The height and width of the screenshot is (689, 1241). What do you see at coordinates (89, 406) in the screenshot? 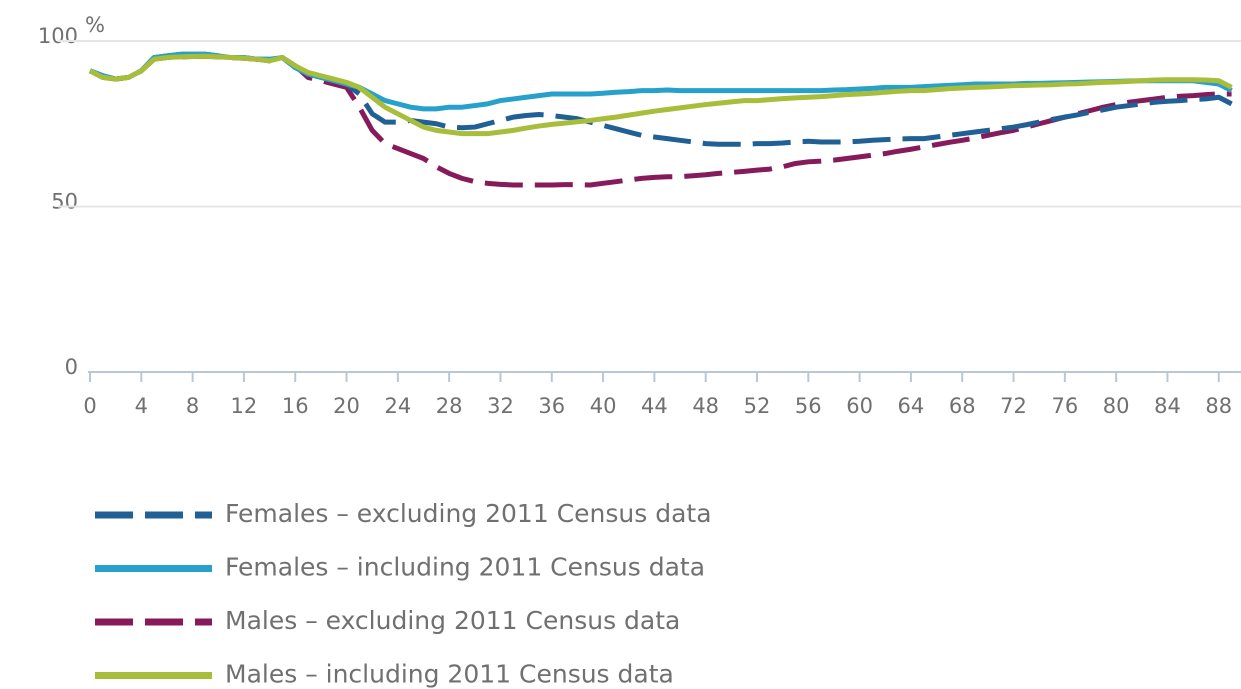
I see `x-tick-label: 0` at bounding box center [89, 406].